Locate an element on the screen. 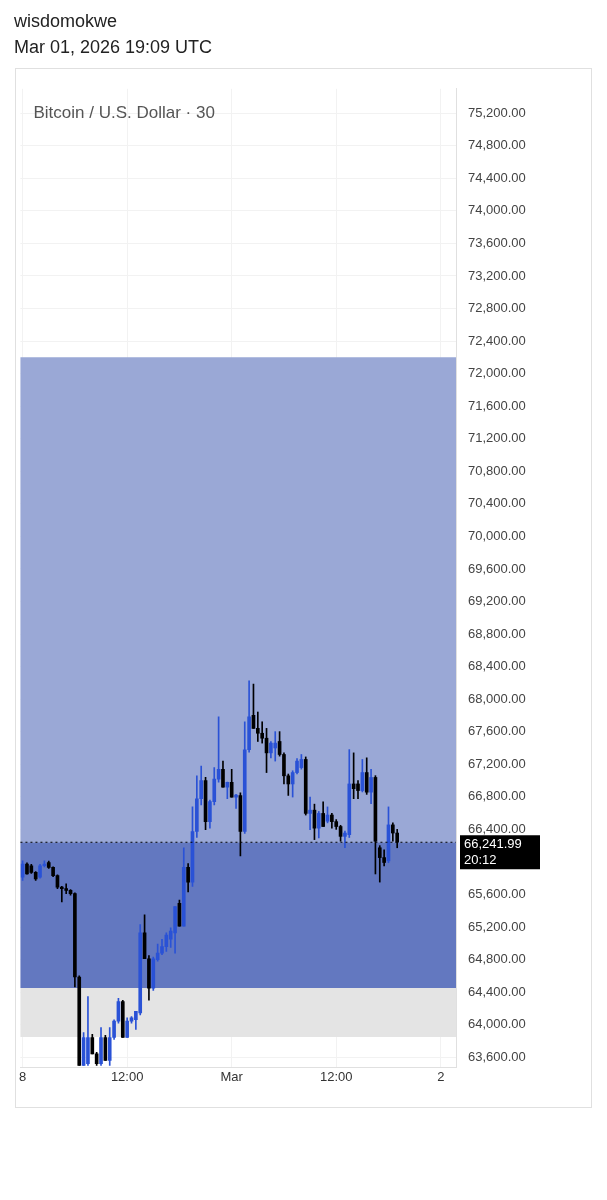  chart-subtitle: Mar 01, 2026 19:09 UTC is located at coordinates (113, 47).